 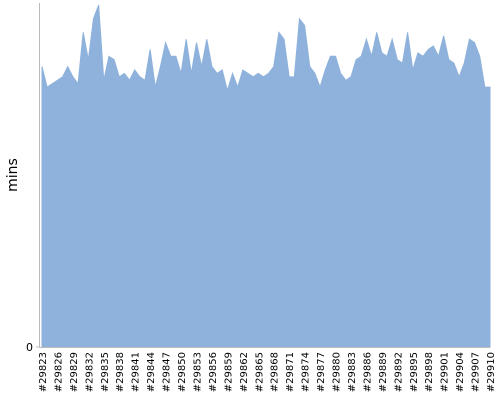 I want to click on x-tick-label: #29904, so click(x=460, y=372).